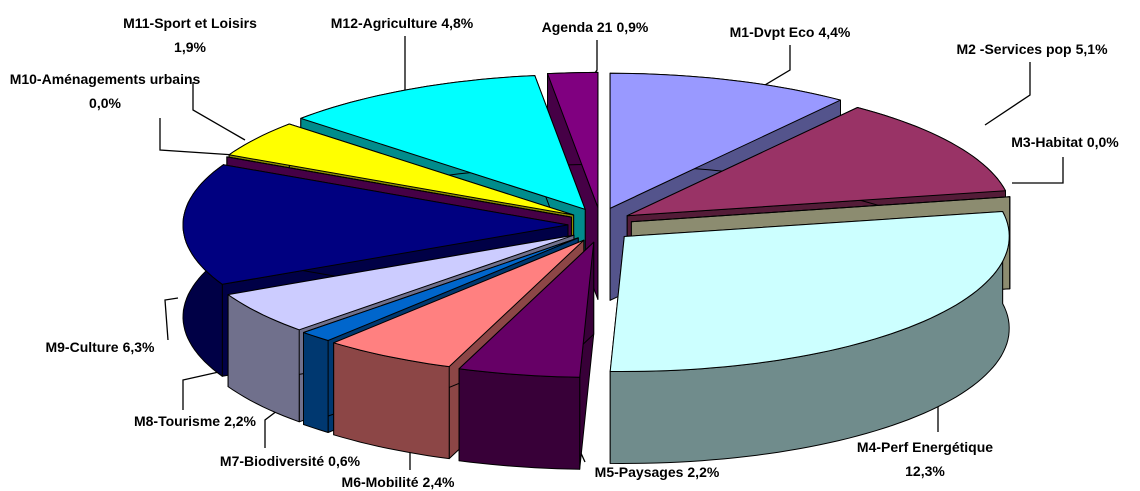 The height and width of the screenshot is (491, 1140). I want to click on category-label: M10-Aménagements urbains, so click(105, 79).